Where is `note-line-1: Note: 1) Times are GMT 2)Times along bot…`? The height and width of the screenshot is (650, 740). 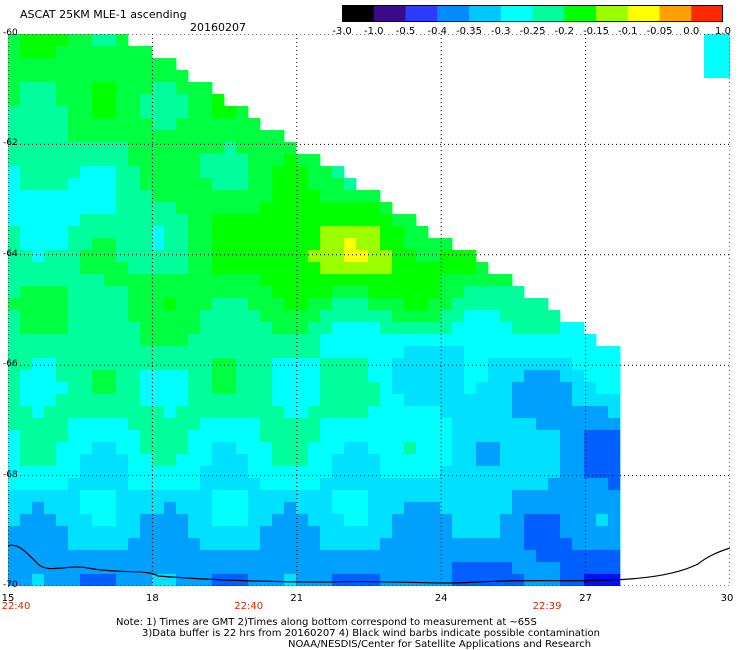
note-line-1: Note: 1) Times are GMT 2)Times along bot… is located at coordinates (326, 622).